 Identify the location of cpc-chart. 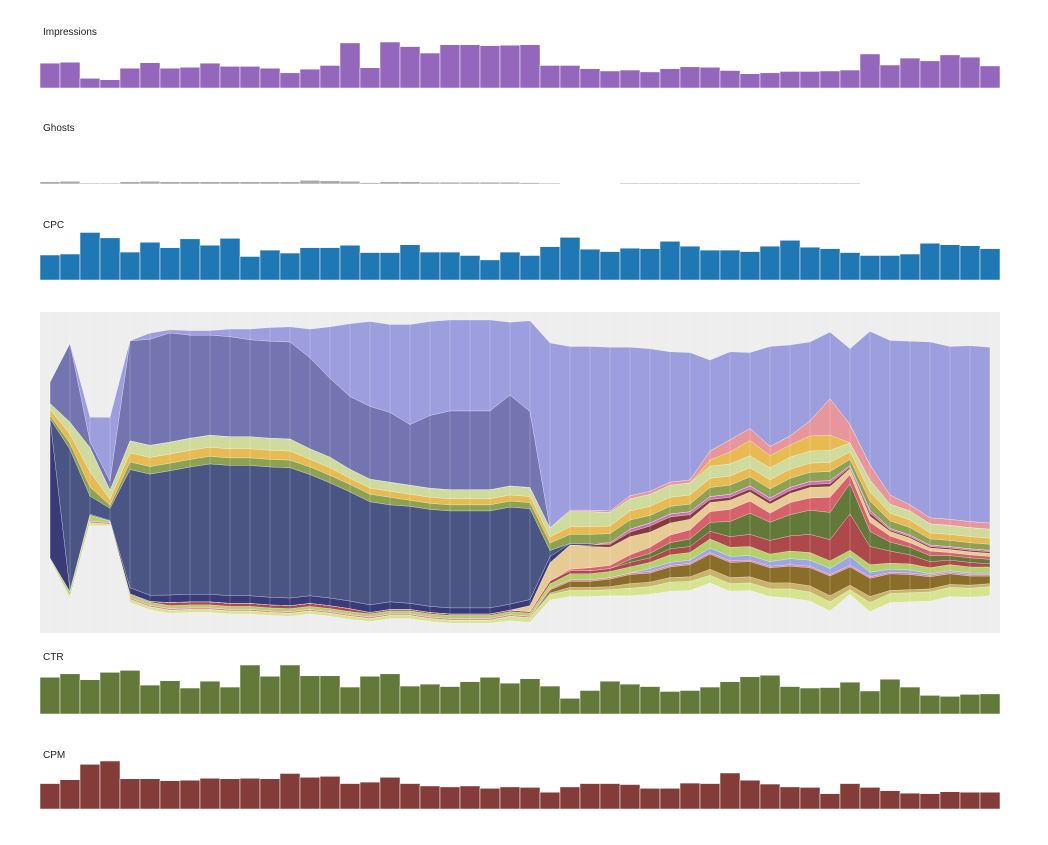
(520, 256).